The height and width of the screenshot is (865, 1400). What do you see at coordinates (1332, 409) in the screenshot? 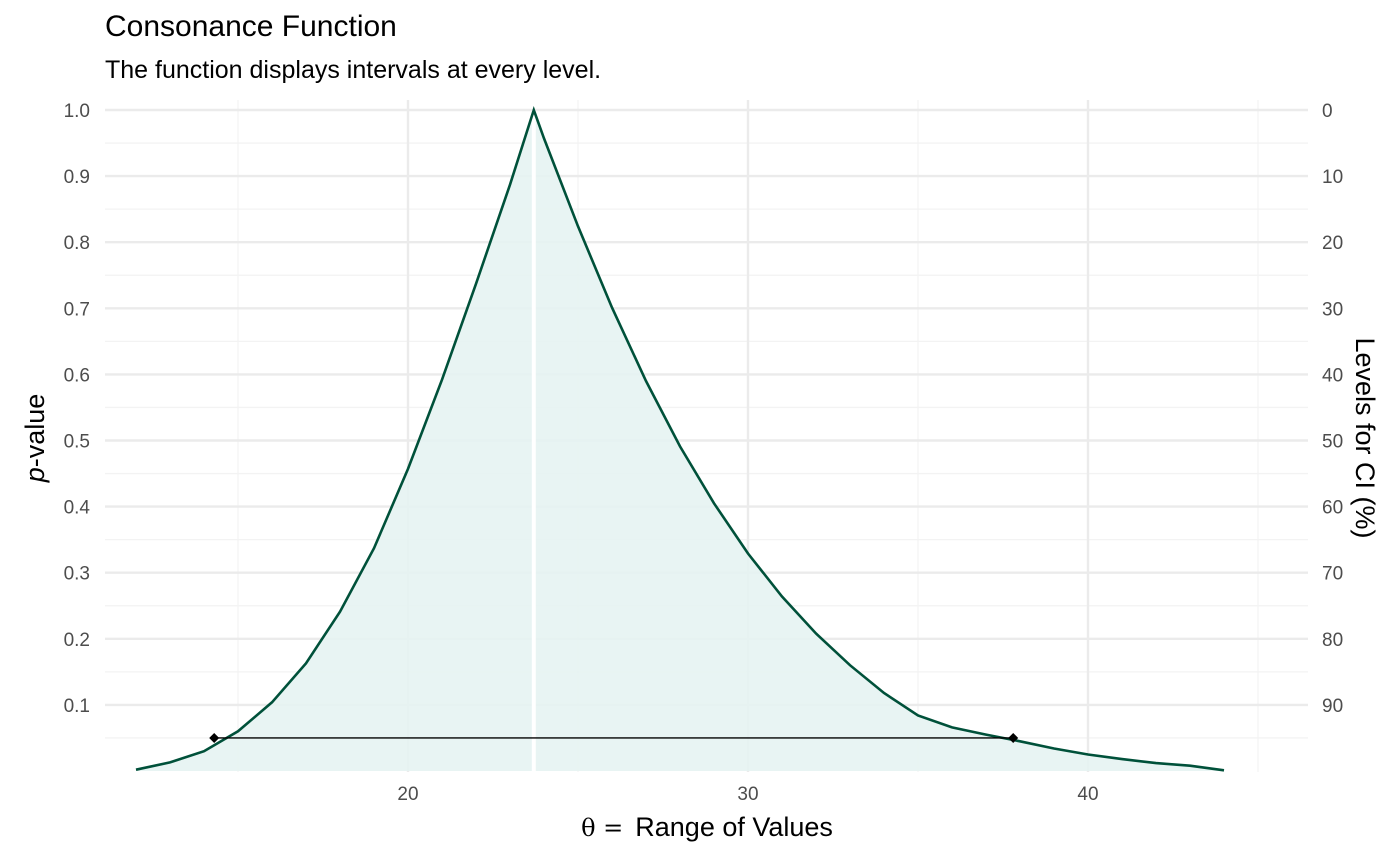
I see `y2-axis-ticks: 0 10 20 30 40 50 60 70 80 90` at bounding box center [1332, 409].